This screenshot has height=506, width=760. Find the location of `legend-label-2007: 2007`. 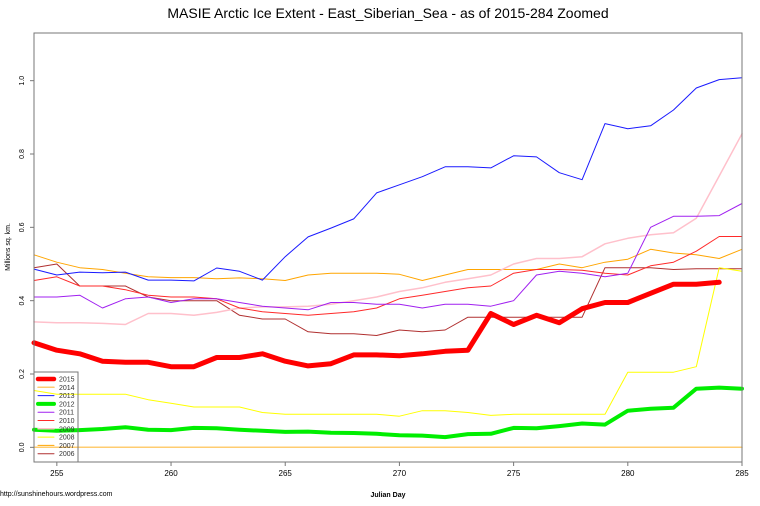

legend-label-2007: 2007 is located at coordinates (67, 446).